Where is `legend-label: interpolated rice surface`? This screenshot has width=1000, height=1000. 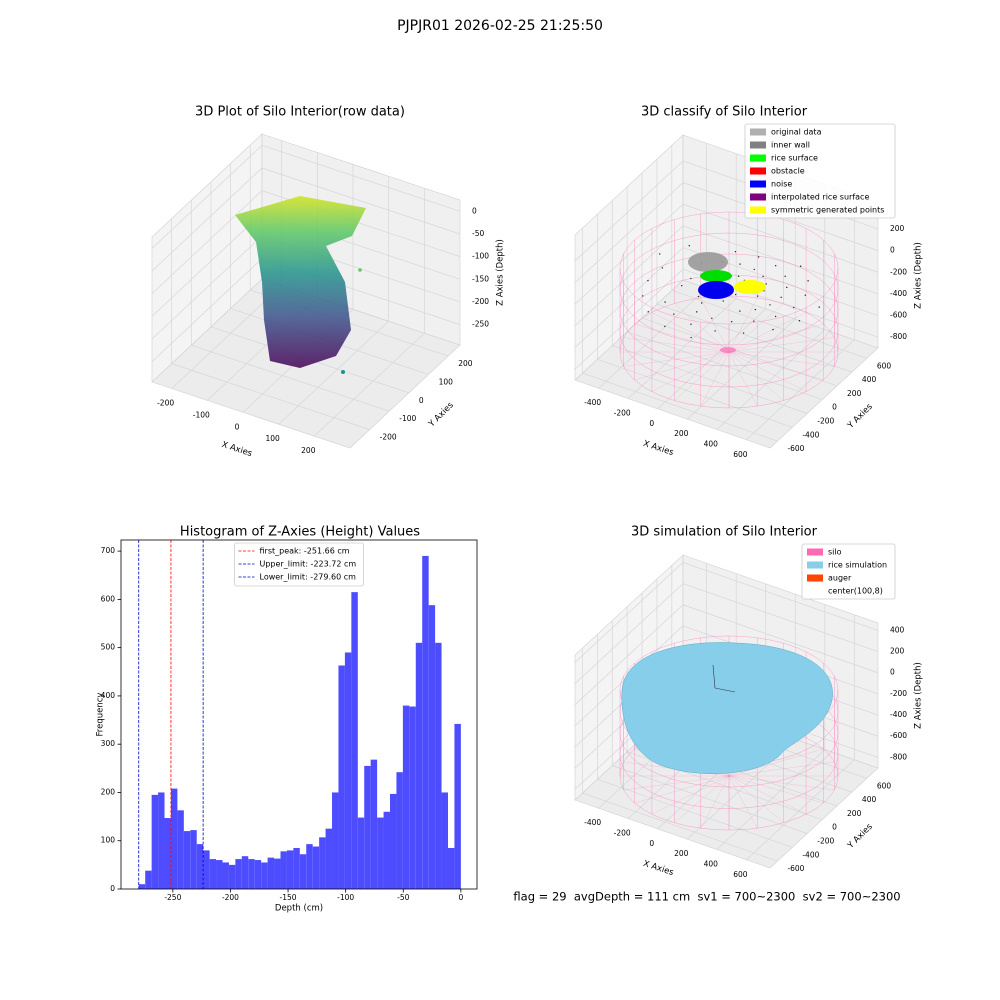 legend-label: interpolated rice surface is located at coordinates (820, 197).